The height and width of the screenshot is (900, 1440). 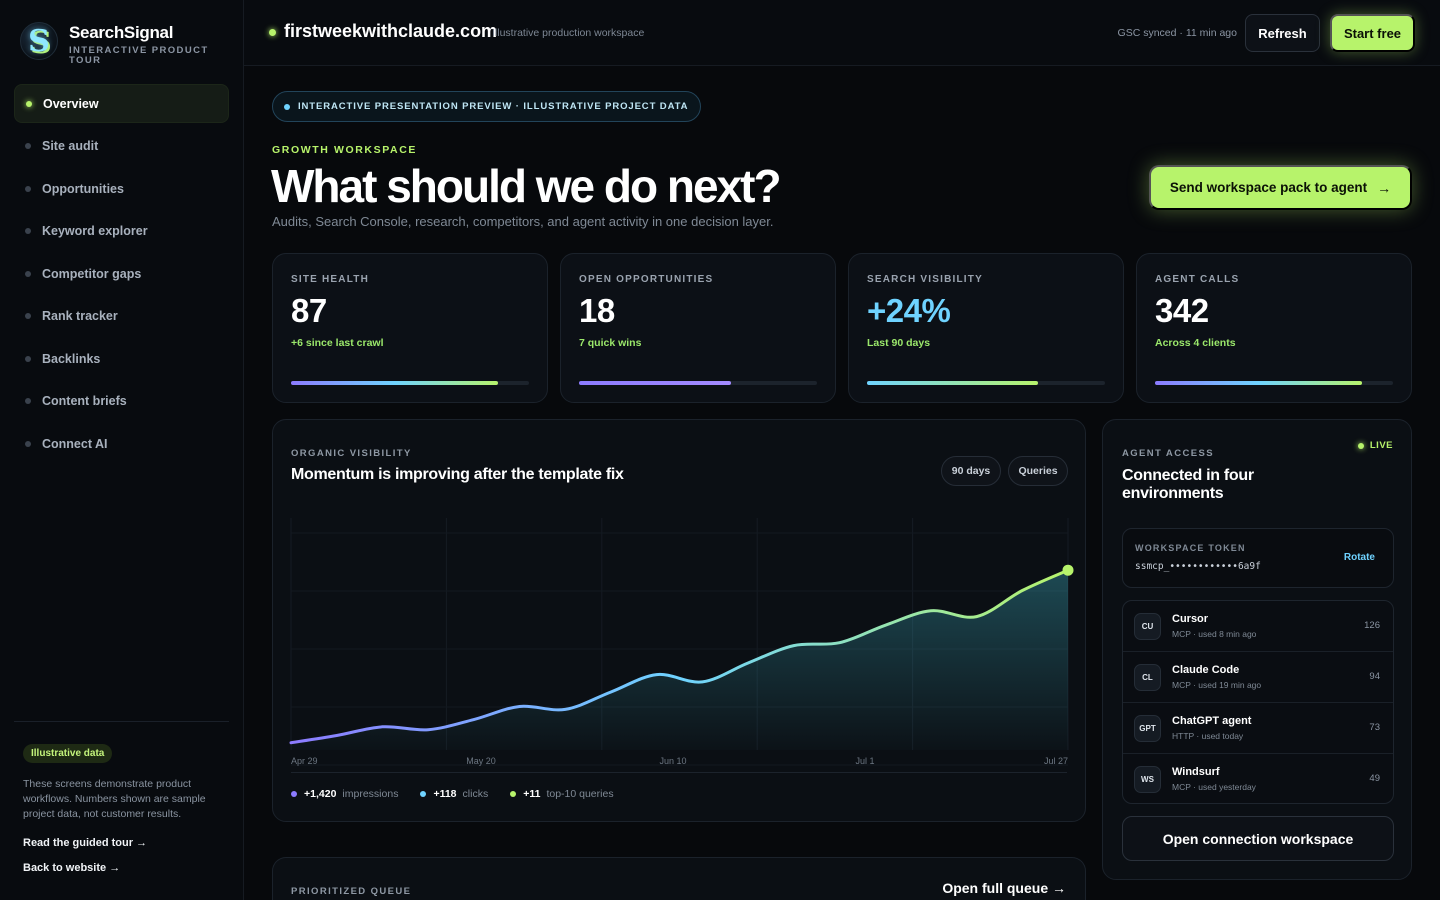 I want to click on sidebar-item-label: Rank tracker, so click(x=80, y=316).